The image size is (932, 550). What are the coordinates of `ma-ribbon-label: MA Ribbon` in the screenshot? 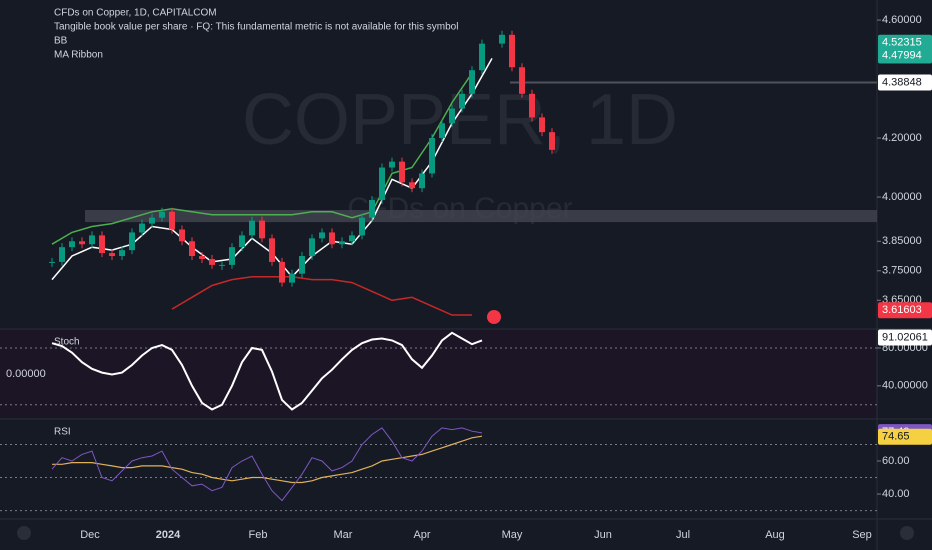 It's located at (78, 55).